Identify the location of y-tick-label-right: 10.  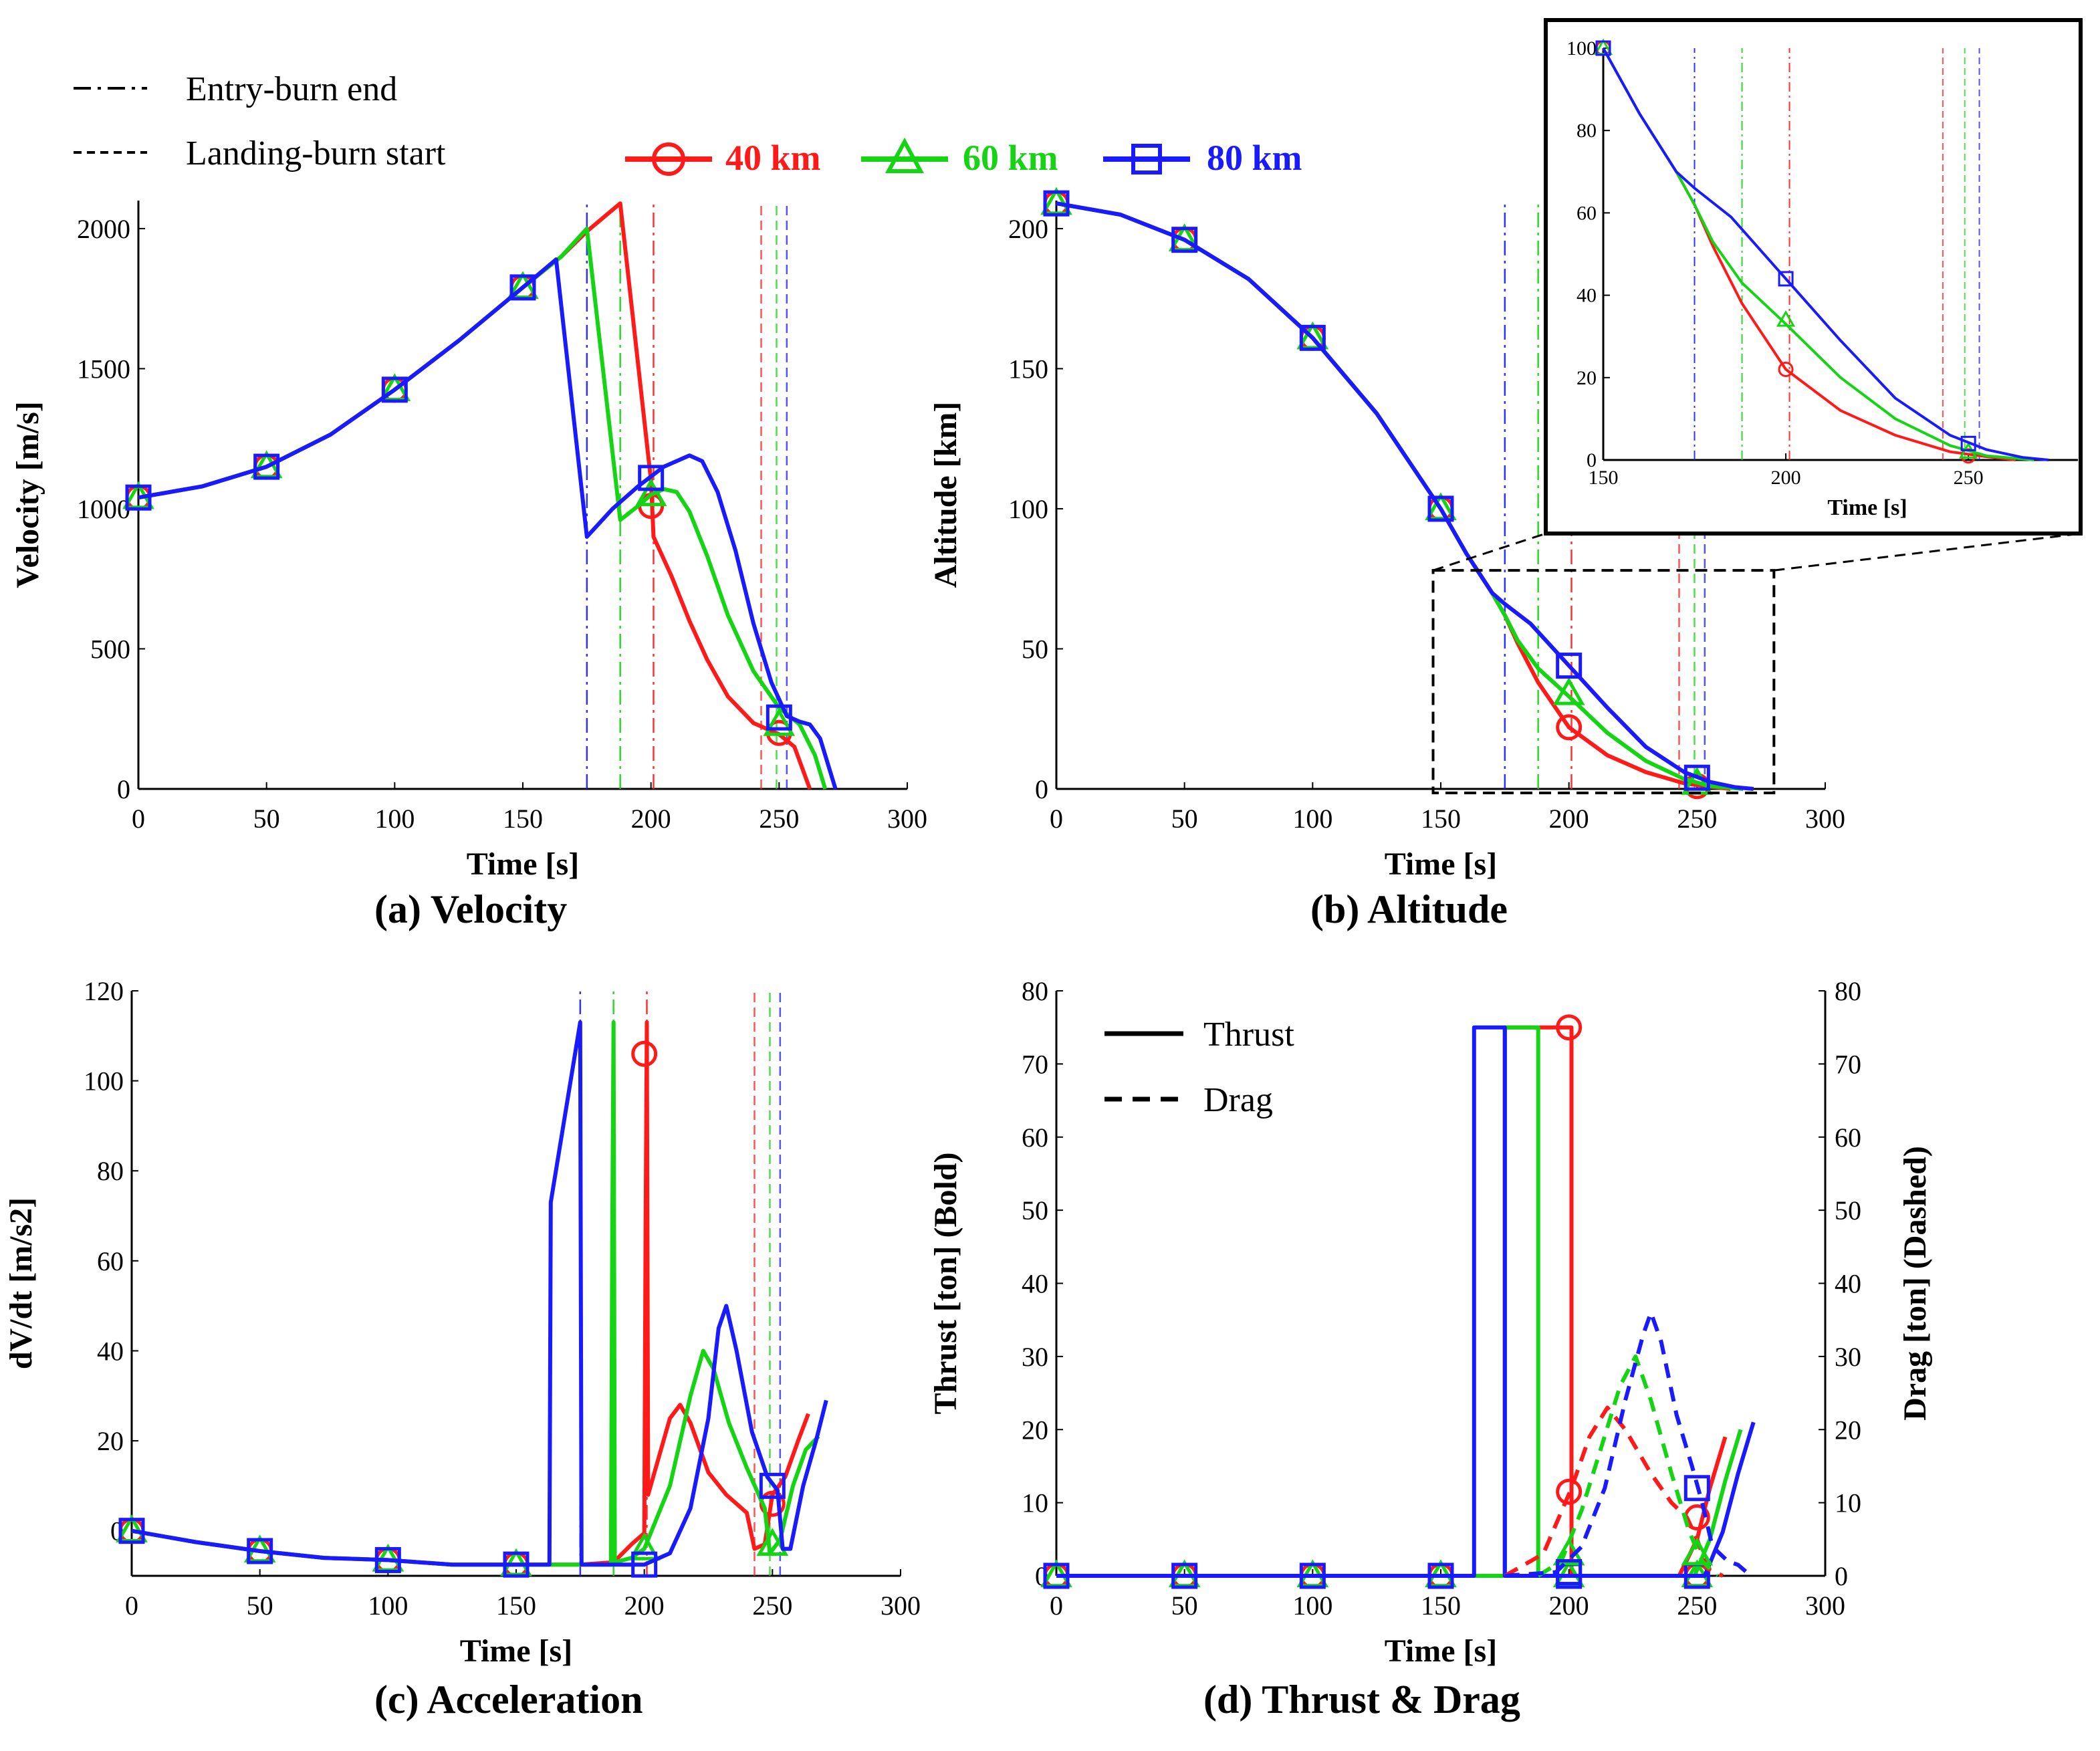
(1848, 1503).